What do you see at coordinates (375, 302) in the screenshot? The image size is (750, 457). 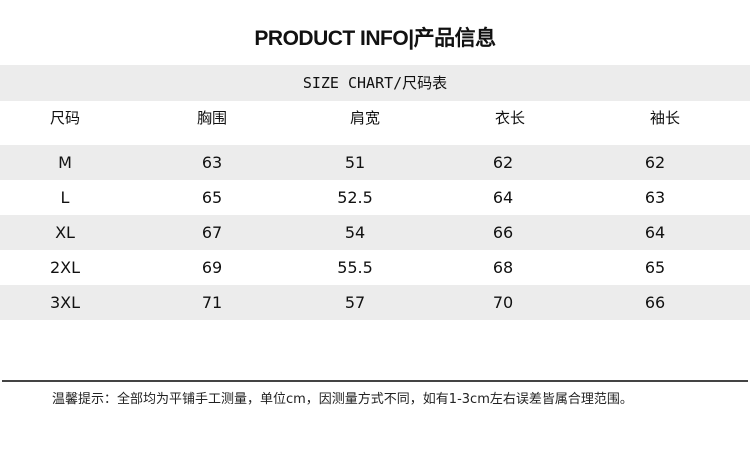 I see `table-row: 3XL 71 57 70 66` at bounding box center [375, 302].